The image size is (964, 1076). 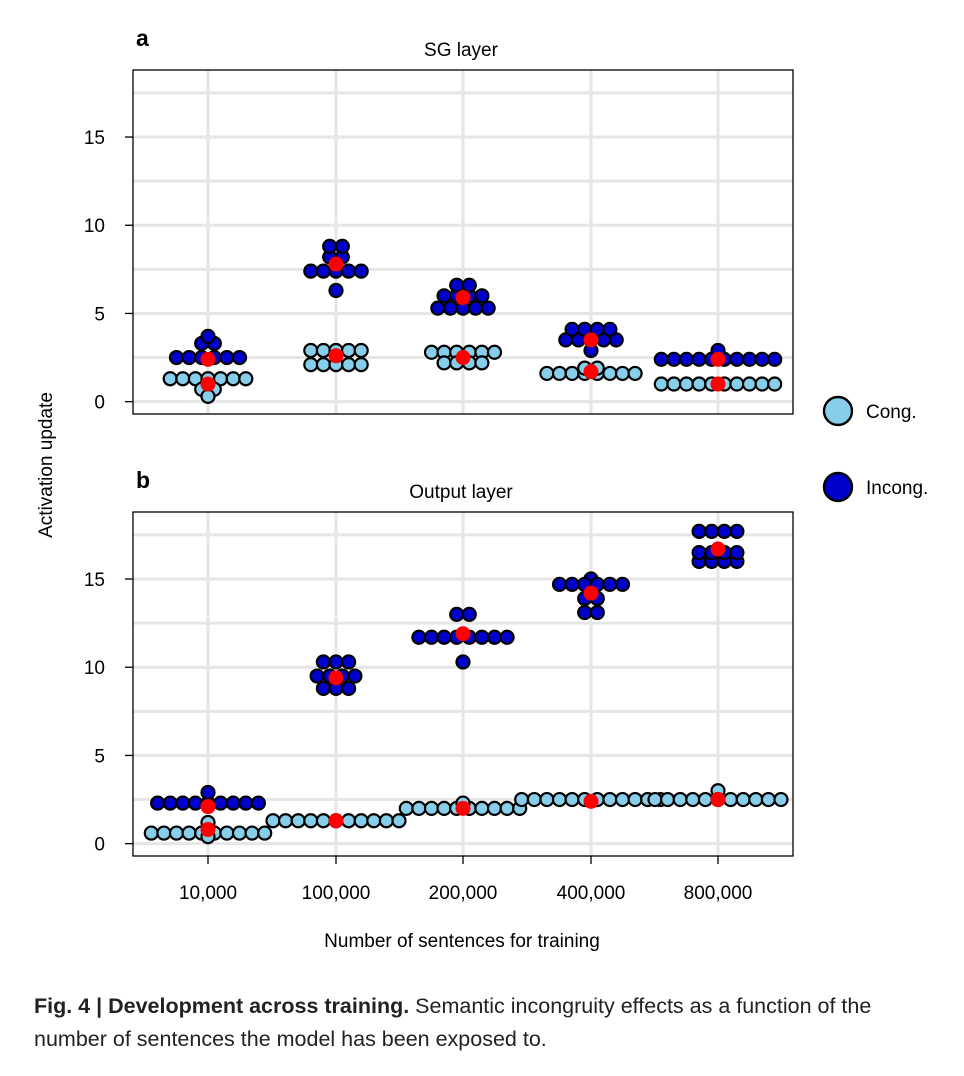 What do you see at coordinates (336, 893) in the screenshot?
I see `x-tick-label: 100,000` at bounding box center [336, 893].